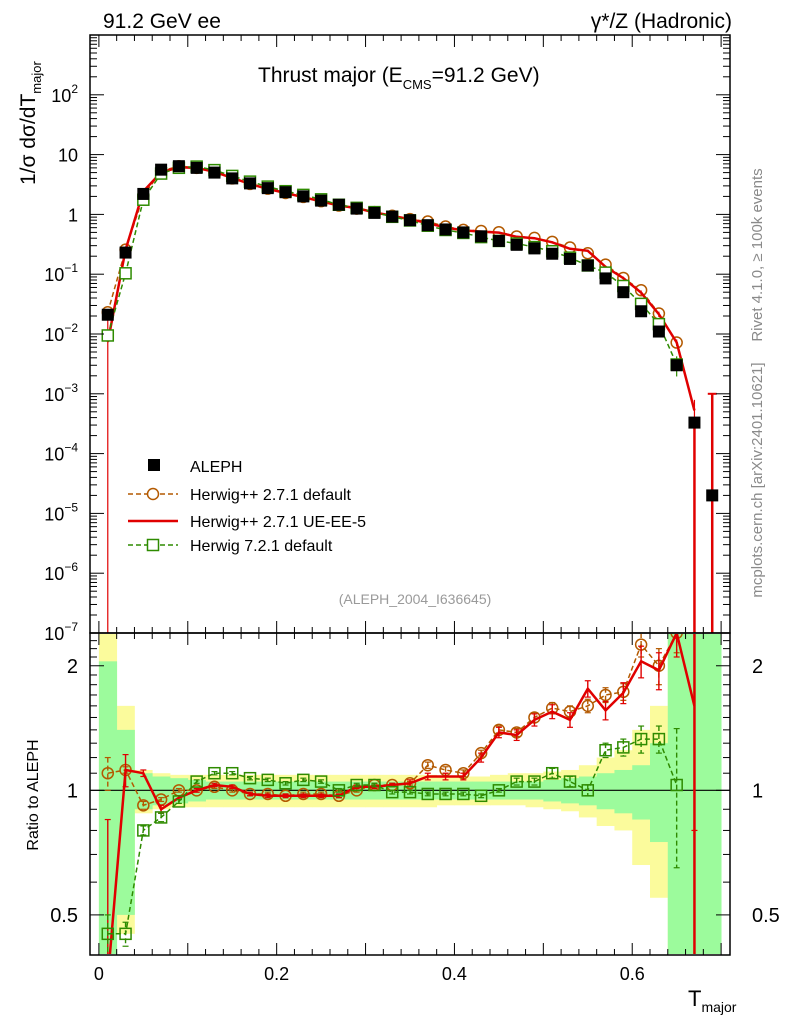 This screenshot has width=786, height=1024. Describe the element at coordinates (153, 494) in the screenshot. I see `legend-marker-h271d` at that location.